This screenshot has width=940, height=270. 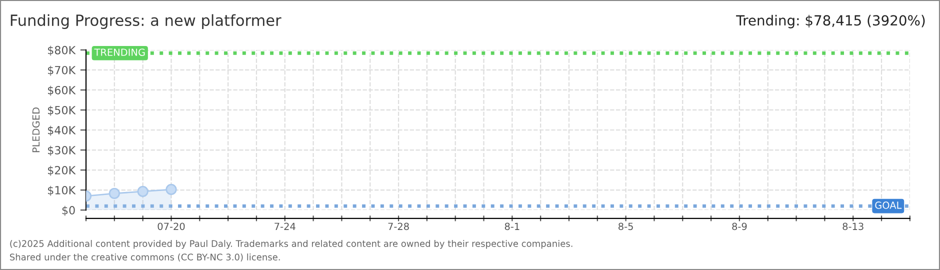 I want to click on x-tick-label: 7-28, so click(x=398, y=226).